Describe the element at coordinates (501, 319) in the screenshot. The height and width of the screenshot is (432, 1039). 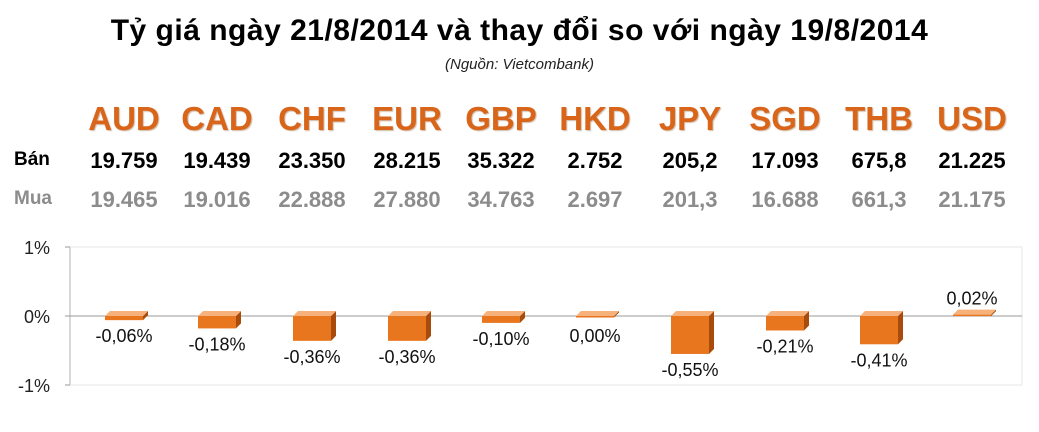
I see `bar-gbp` at that location.